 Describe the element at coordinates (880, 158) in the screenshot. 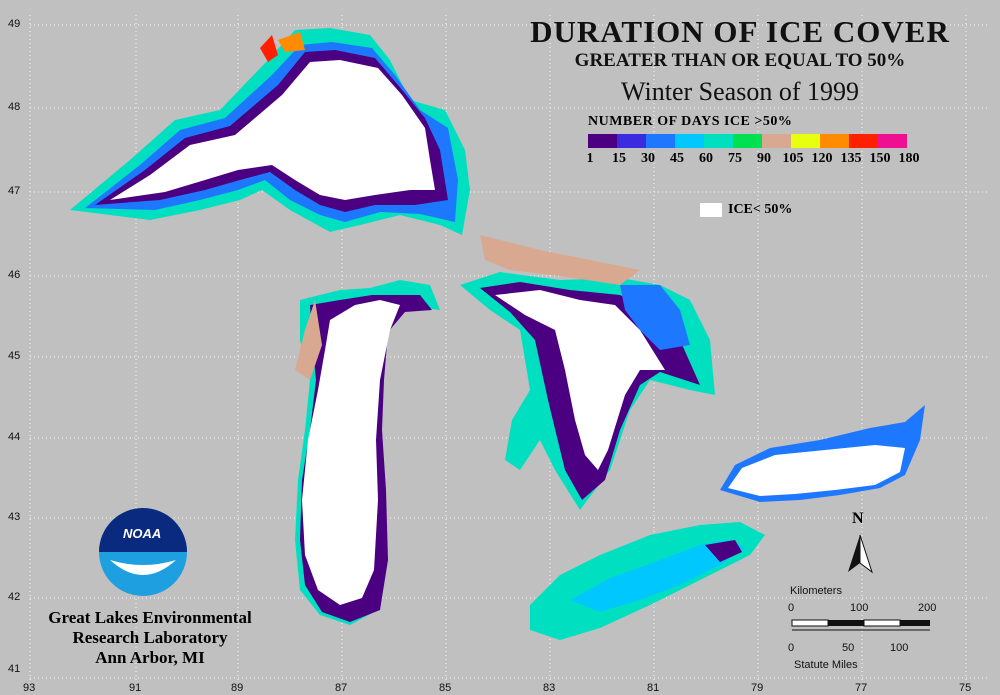

I see `legend-tick-label: 150` at that location.